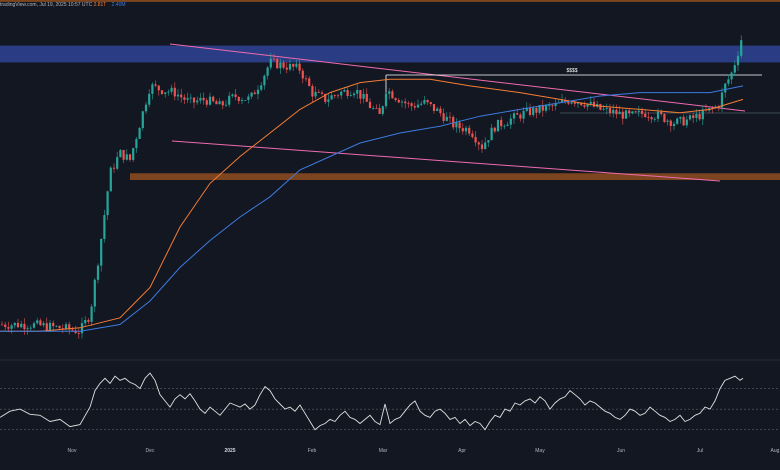 Image resolution: width=780 pixels, height=470 pixels. I want to click on source-label: tradingView.com, Jul 19, 2025 10:57 UTC, so click(46, 5).